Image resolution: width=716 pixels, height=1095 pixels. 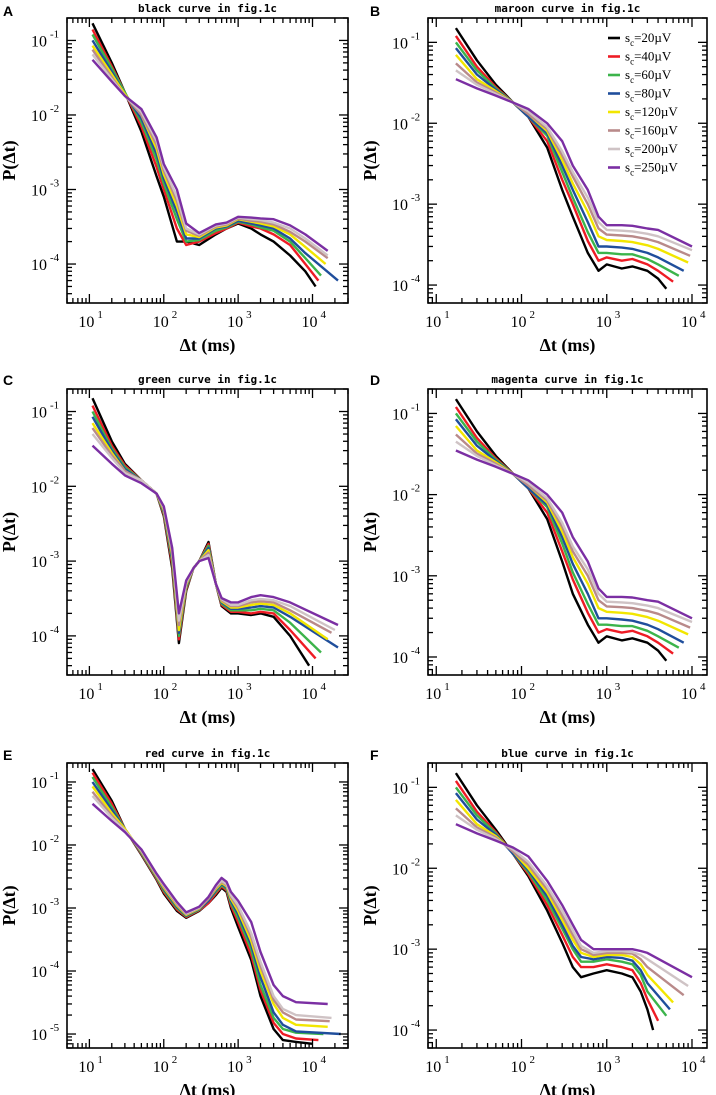 What do you see at coordinates (651, 150) in the screenshot?
I see `legend-entry: sc=200µV` at bounding box center [651, 150].